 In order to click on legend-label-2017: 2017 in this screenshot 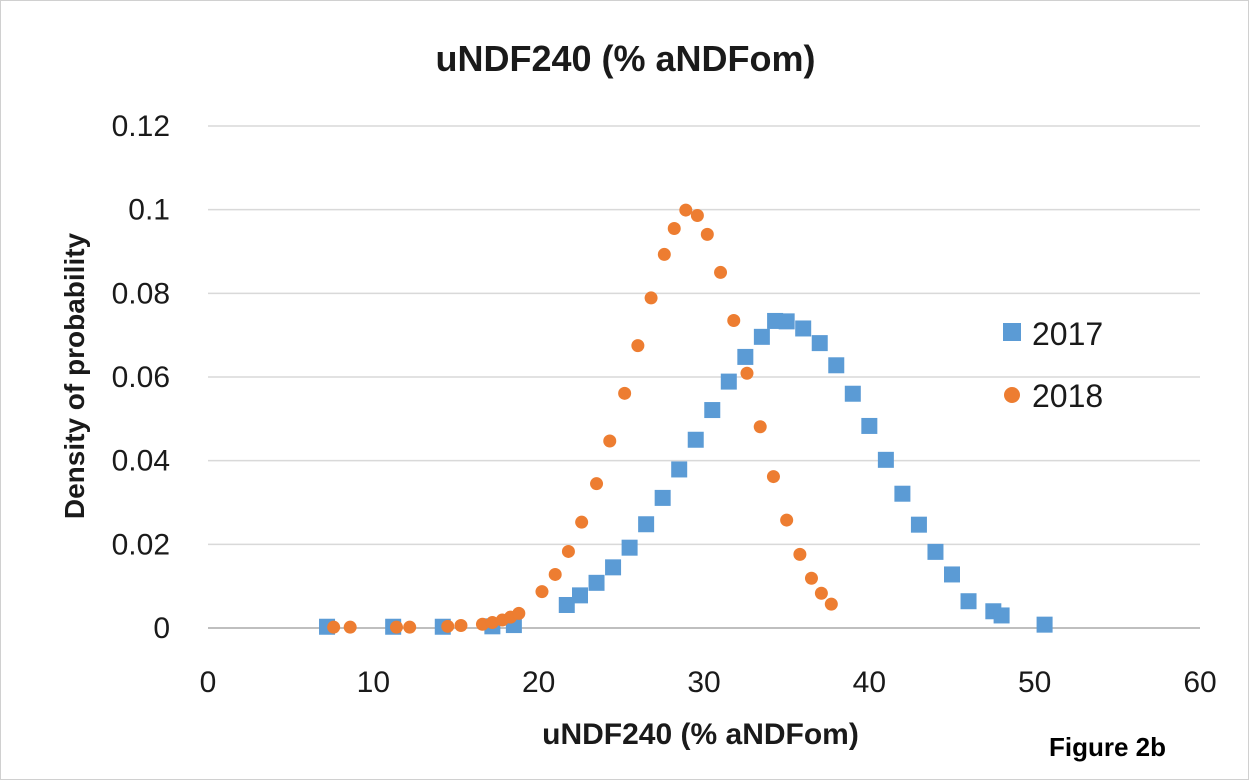, I will do `click(1067, 334)`.